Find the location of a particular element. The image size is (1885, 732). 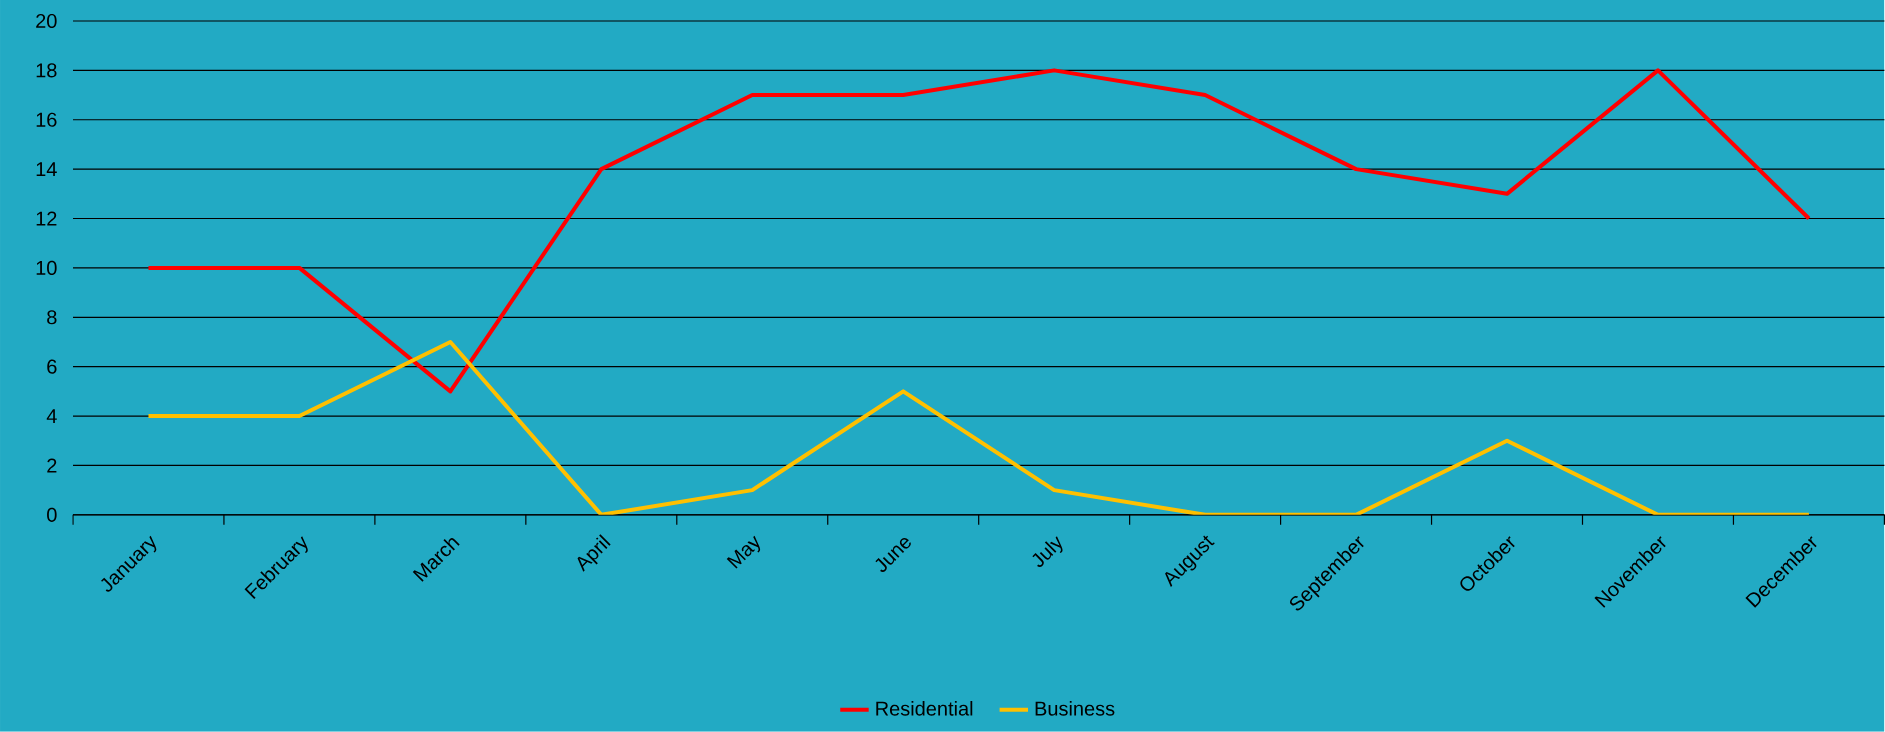

y-tick-label: 16 is located at coordinates (46, 119).